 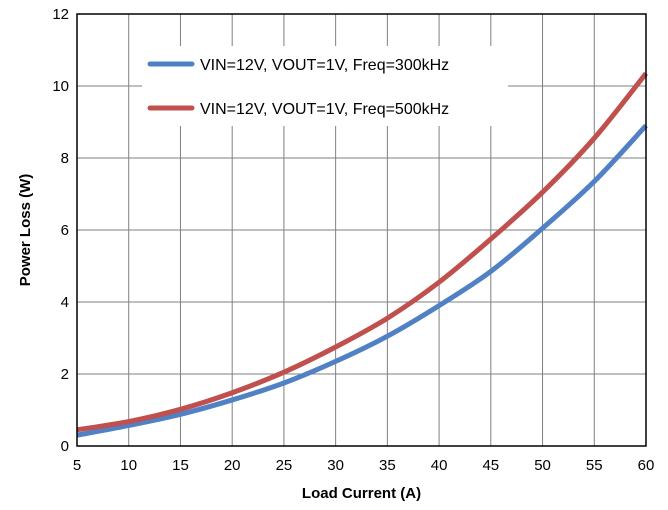 I want to click on y-tick-label: 4, so click(x=65, y=302).